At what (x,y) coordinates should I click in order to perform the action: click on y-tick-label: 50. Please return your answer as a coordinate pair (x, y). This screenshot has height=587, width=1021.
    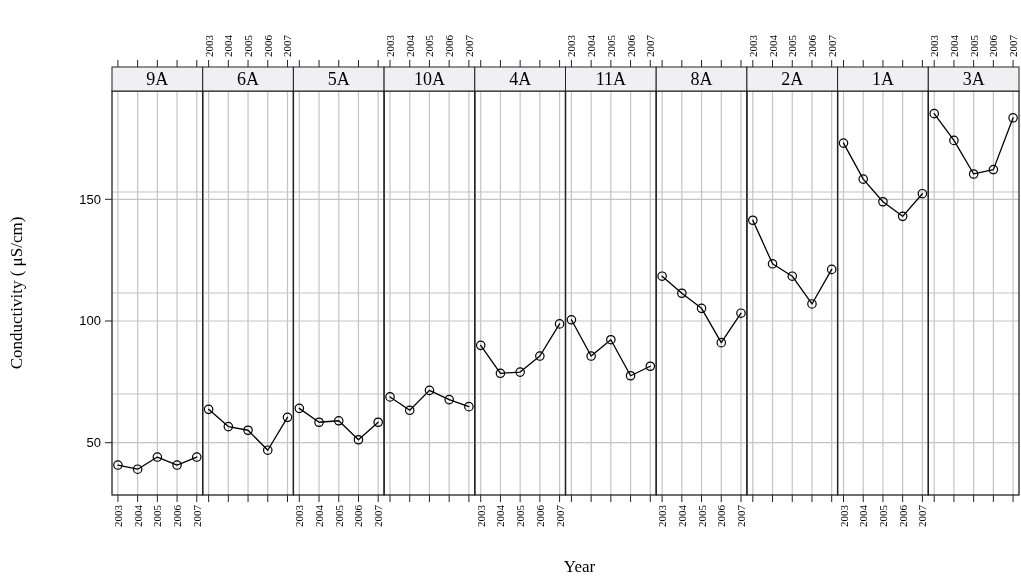
    Looking at the image, I should click on (93, 443).